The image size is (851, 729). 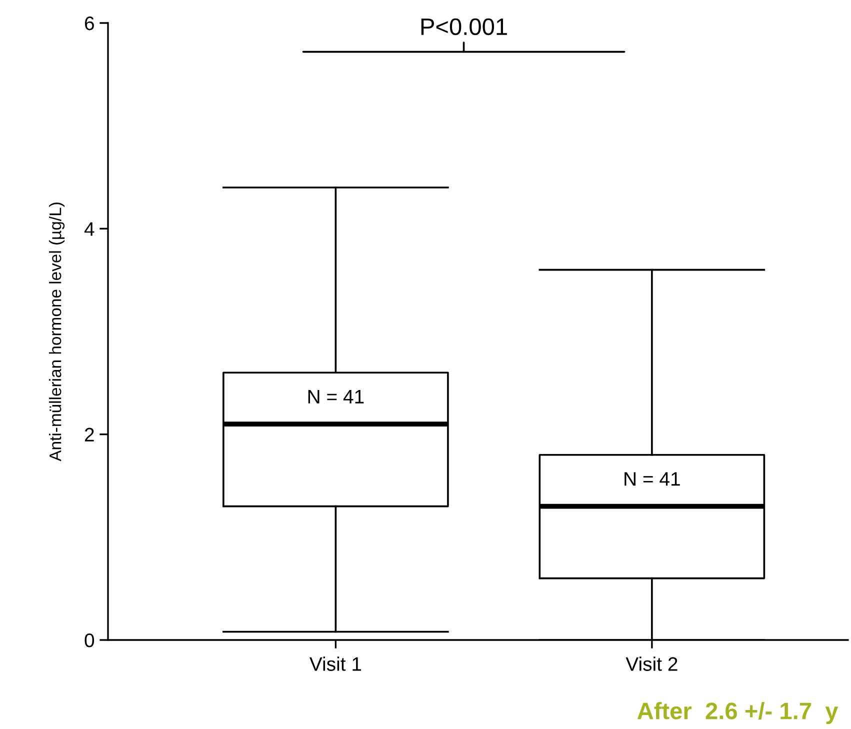 What do you see at coordinates (652, 663) in the screenshot?
I see `x-tick-label: Visit 2` at bounding box center [652, 663].